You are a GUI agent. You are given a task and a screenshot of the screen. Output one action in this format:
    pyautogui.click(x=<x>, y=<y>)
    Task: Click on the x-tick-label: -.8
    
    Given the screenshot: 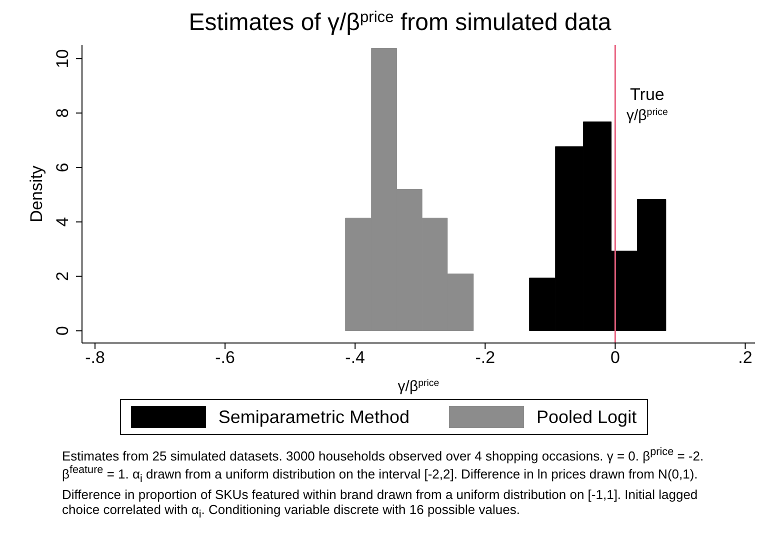 What is the action you would take?
    pyautogui.click(x=95, y=358)
    